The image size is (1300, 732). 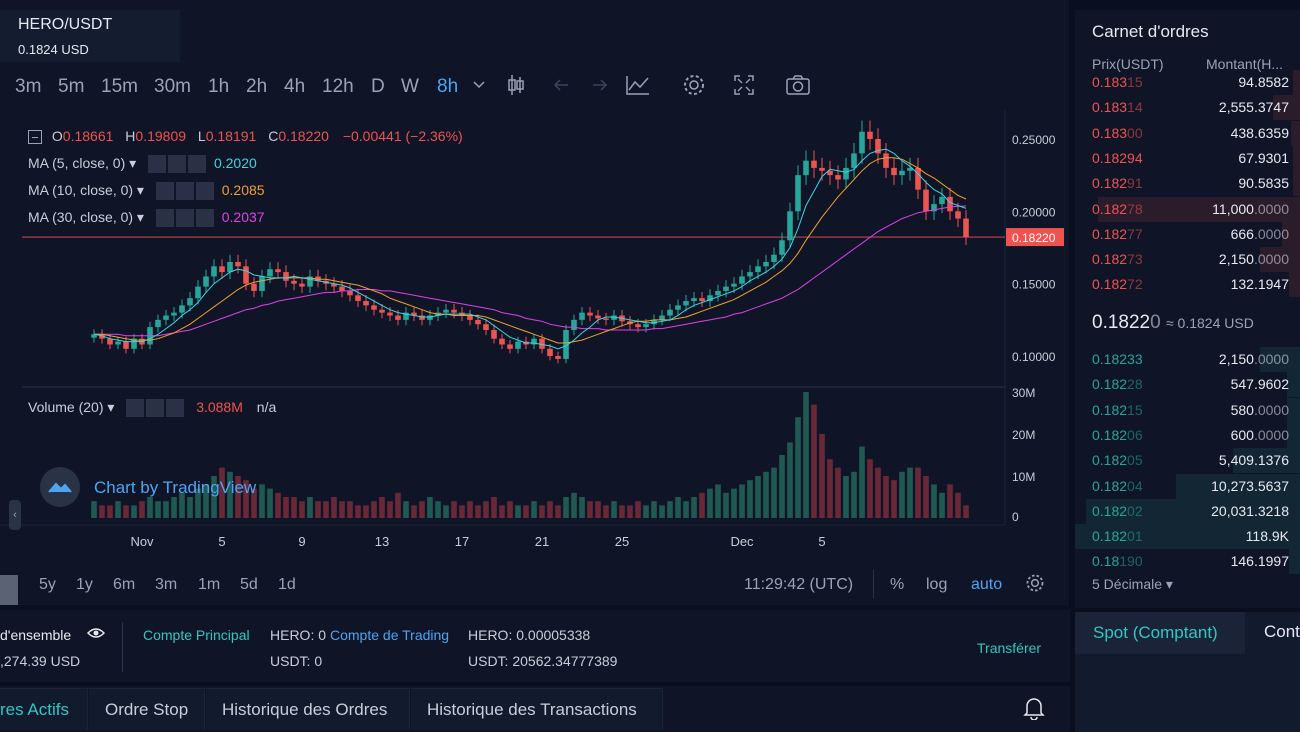 I want to click on tradingview-logo-icon, so click(x=60, y=487).